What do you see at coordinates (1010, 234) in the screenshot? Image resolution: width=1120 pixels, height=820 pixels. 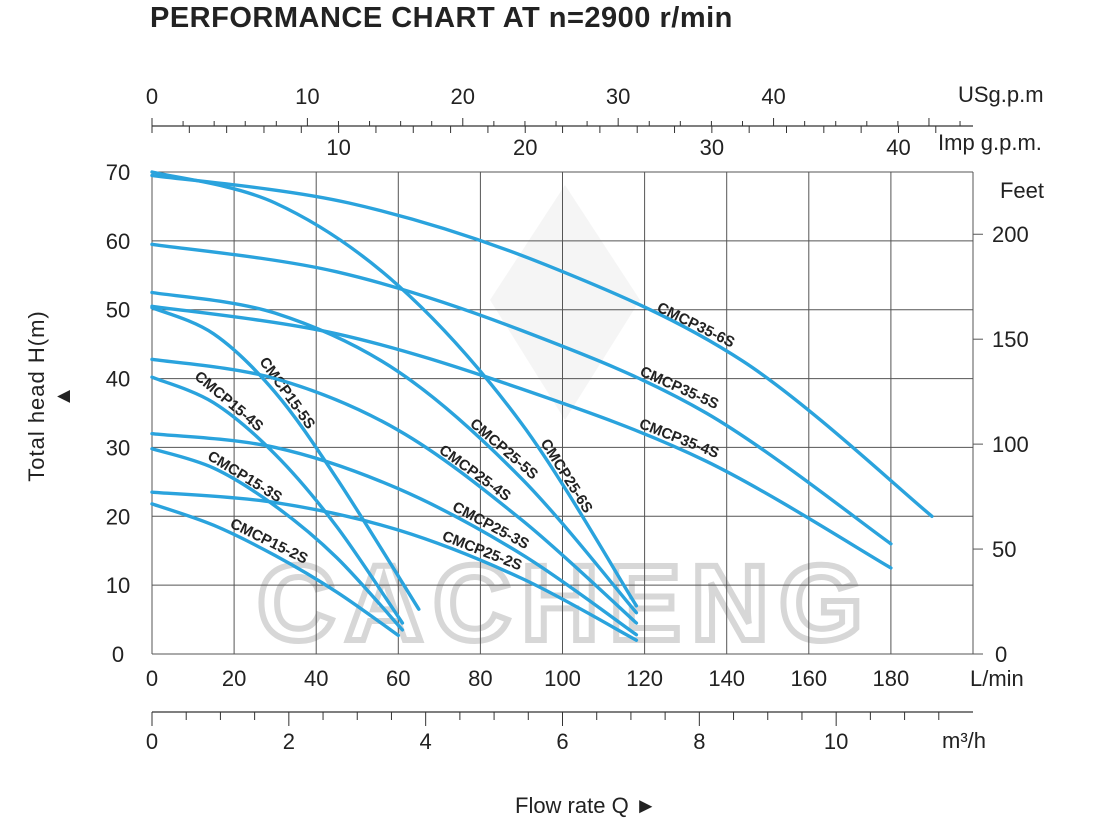 I see `feet-tick-label: 200` at bounding box center [1010, 234].